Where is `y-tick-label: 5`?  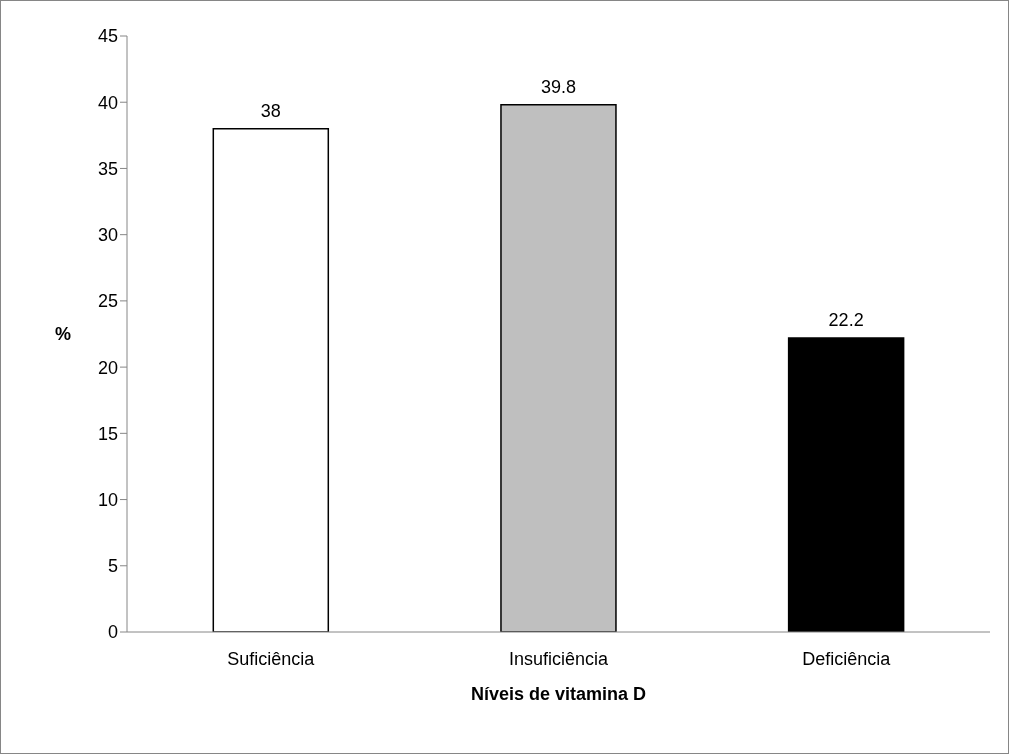 y-tick-label: 5 is located at coordinates (112, 566).